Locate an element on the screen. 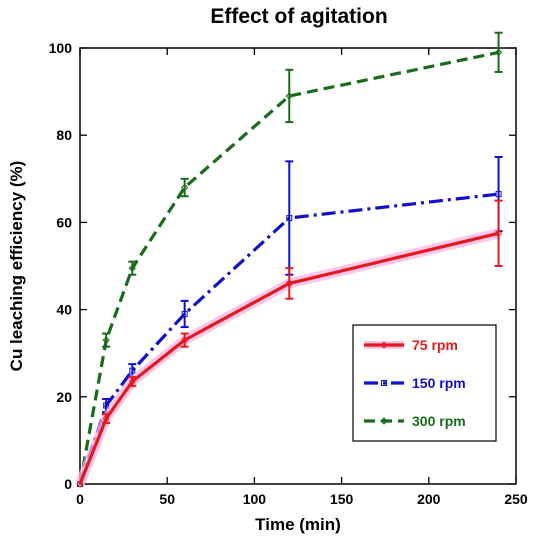 The image size is (534, 550). legend-label-300-rpm: 300 rpm is located at coordinates (439, 421).